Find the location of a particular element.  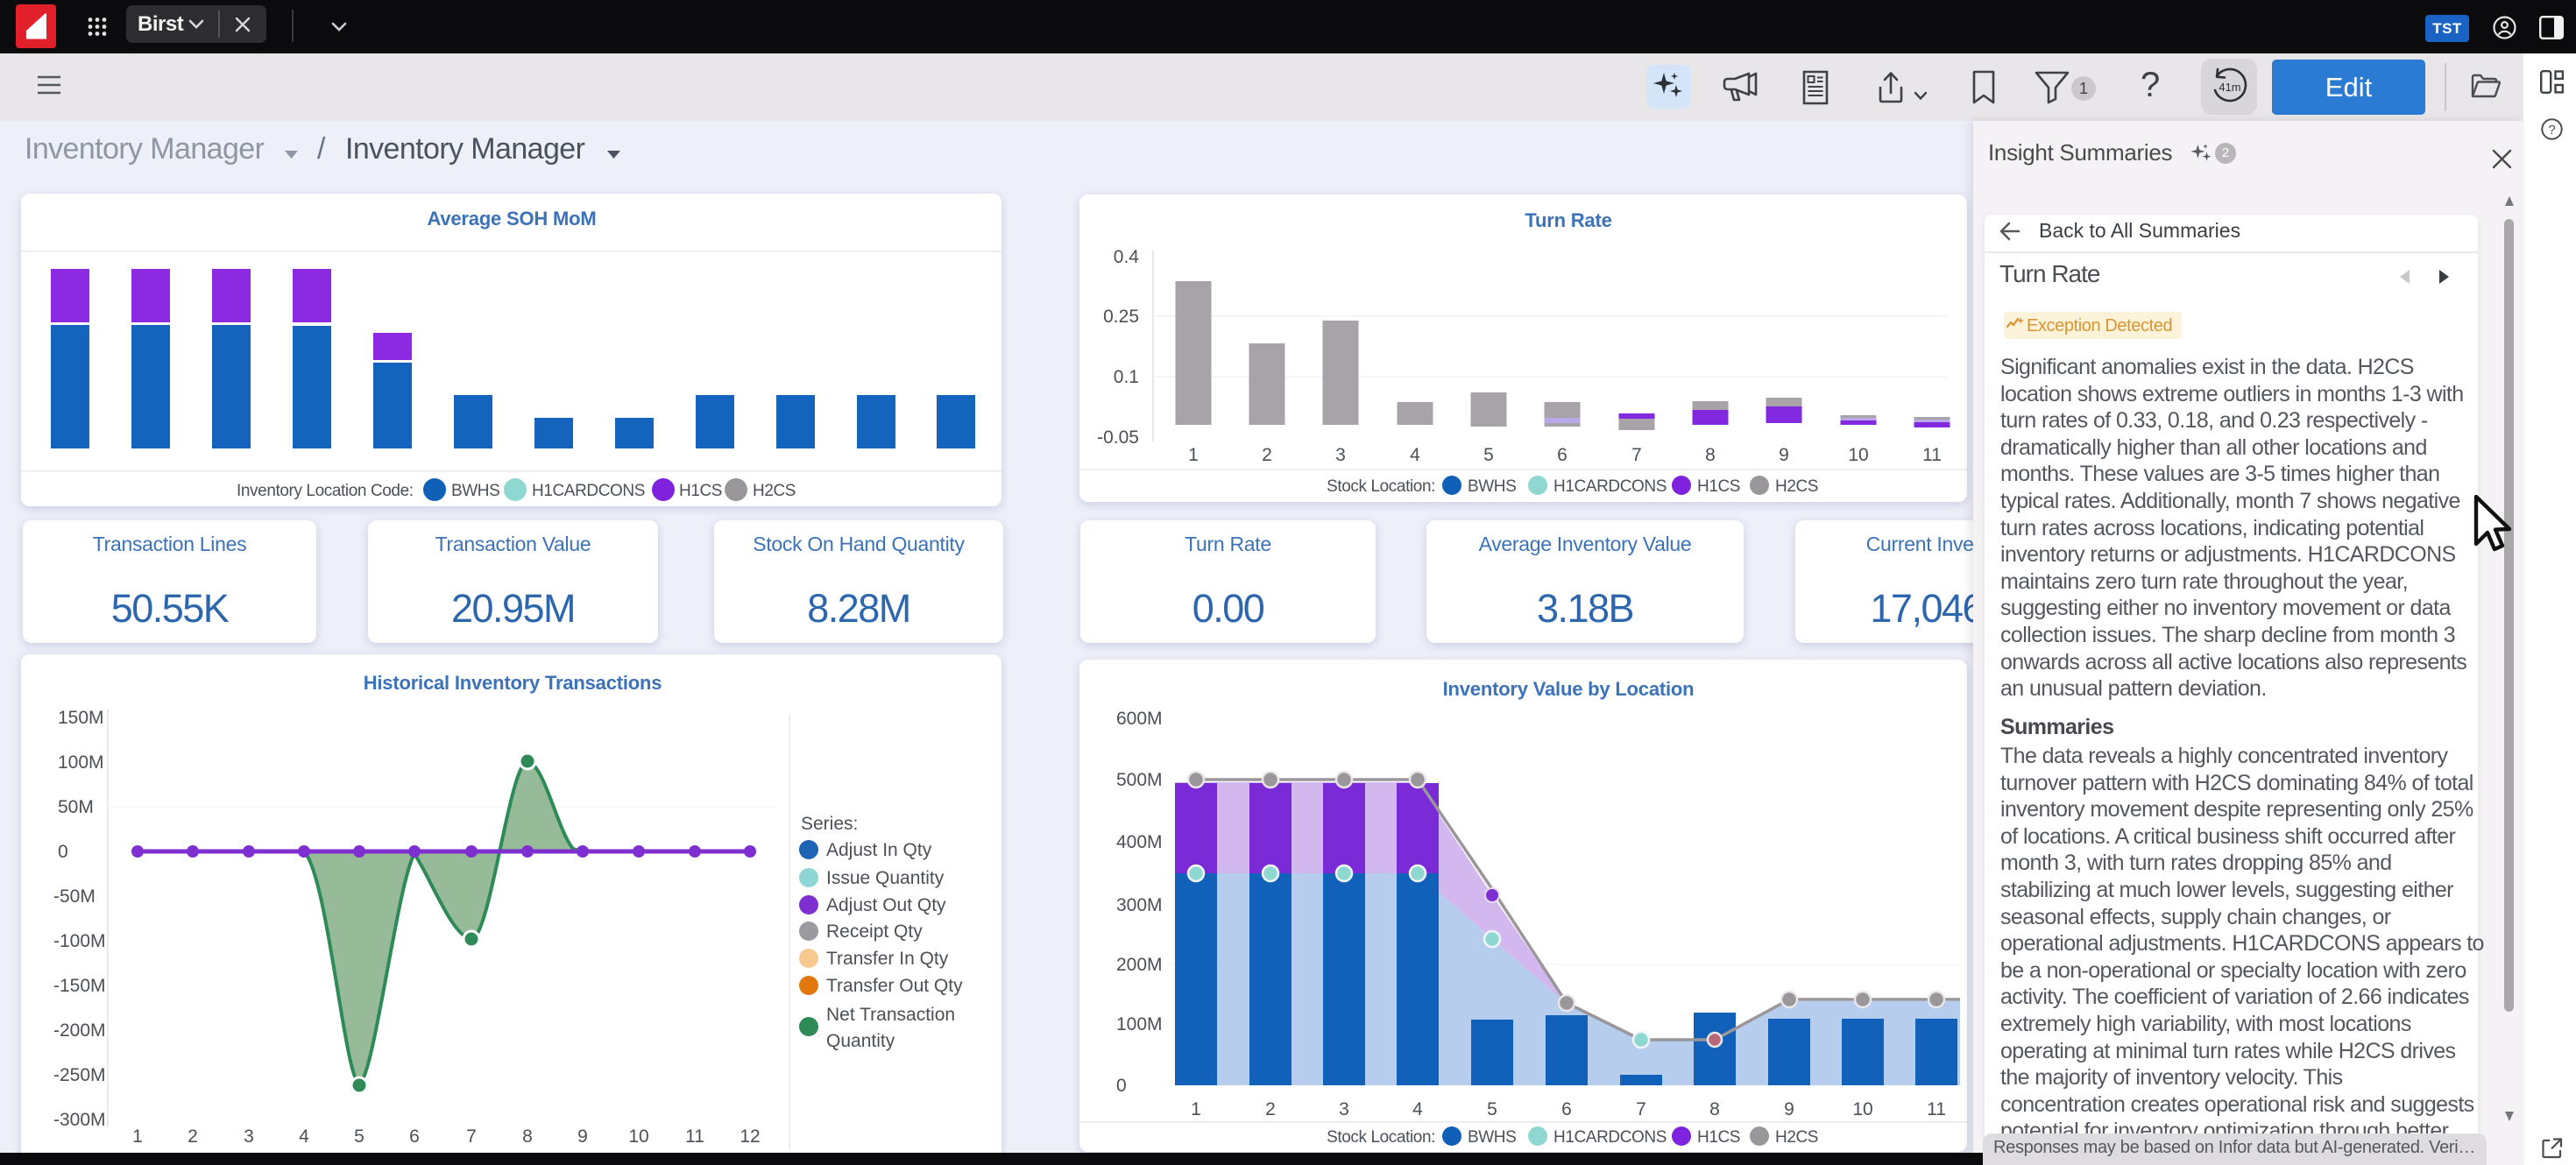

svg-text: 0.25 is located at coordinates (1121, 317).